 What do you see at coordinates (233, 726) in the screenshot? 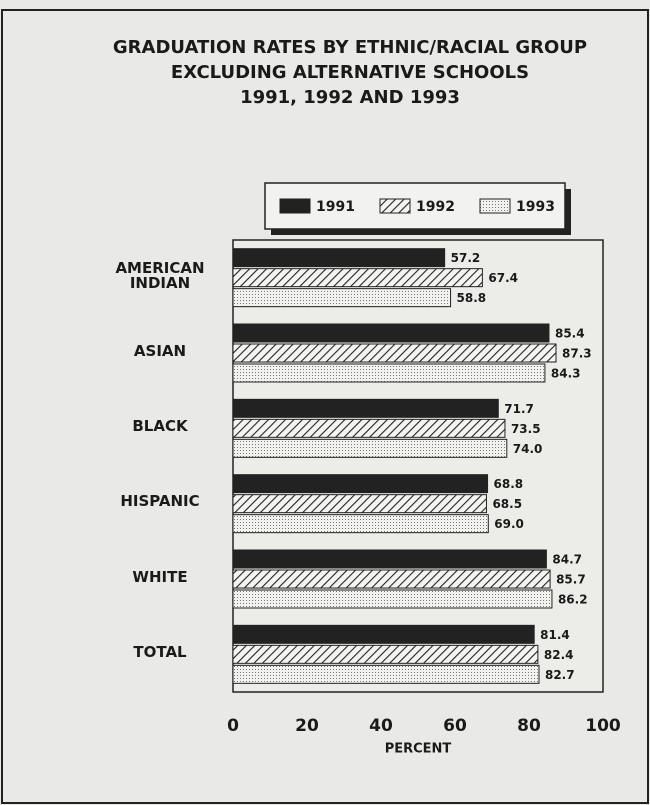
I see `x-tick-label: 0` at bounding box center [233, 726].